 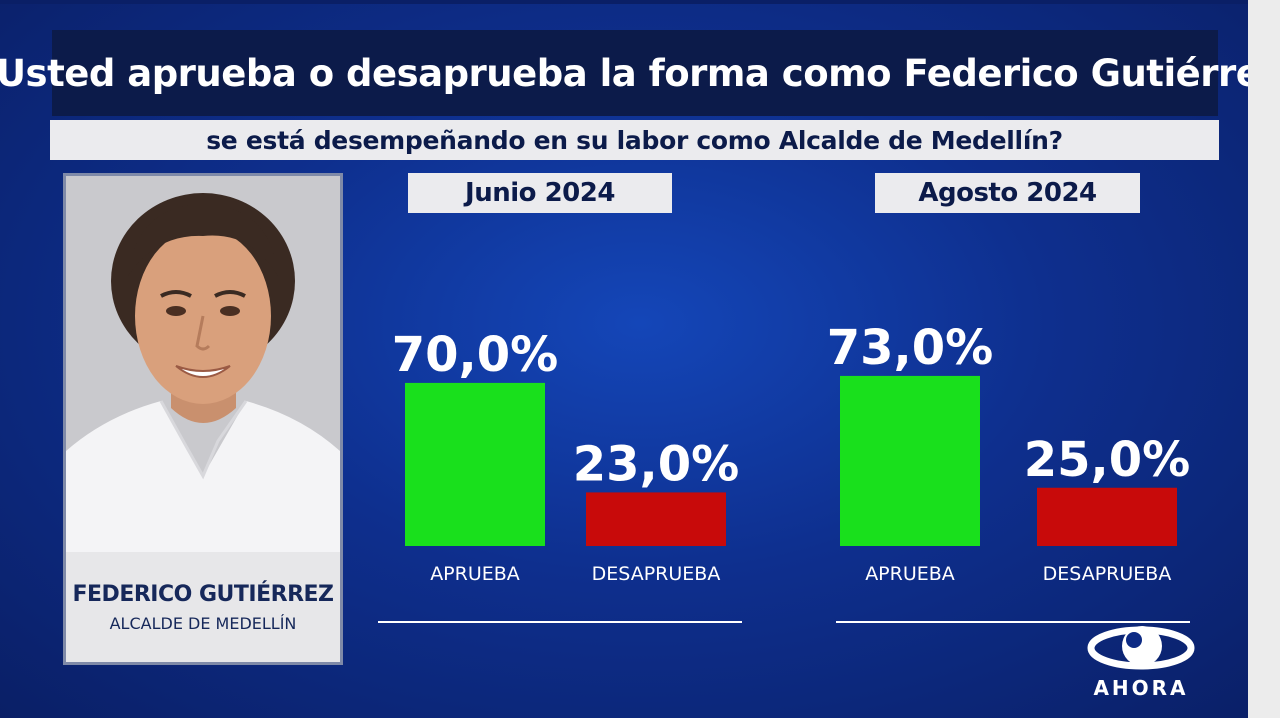 What do you see at coordinates (1141, 648) in the screenshot?
I see `channel-logo-icon` at bounding box center [1141, 648].